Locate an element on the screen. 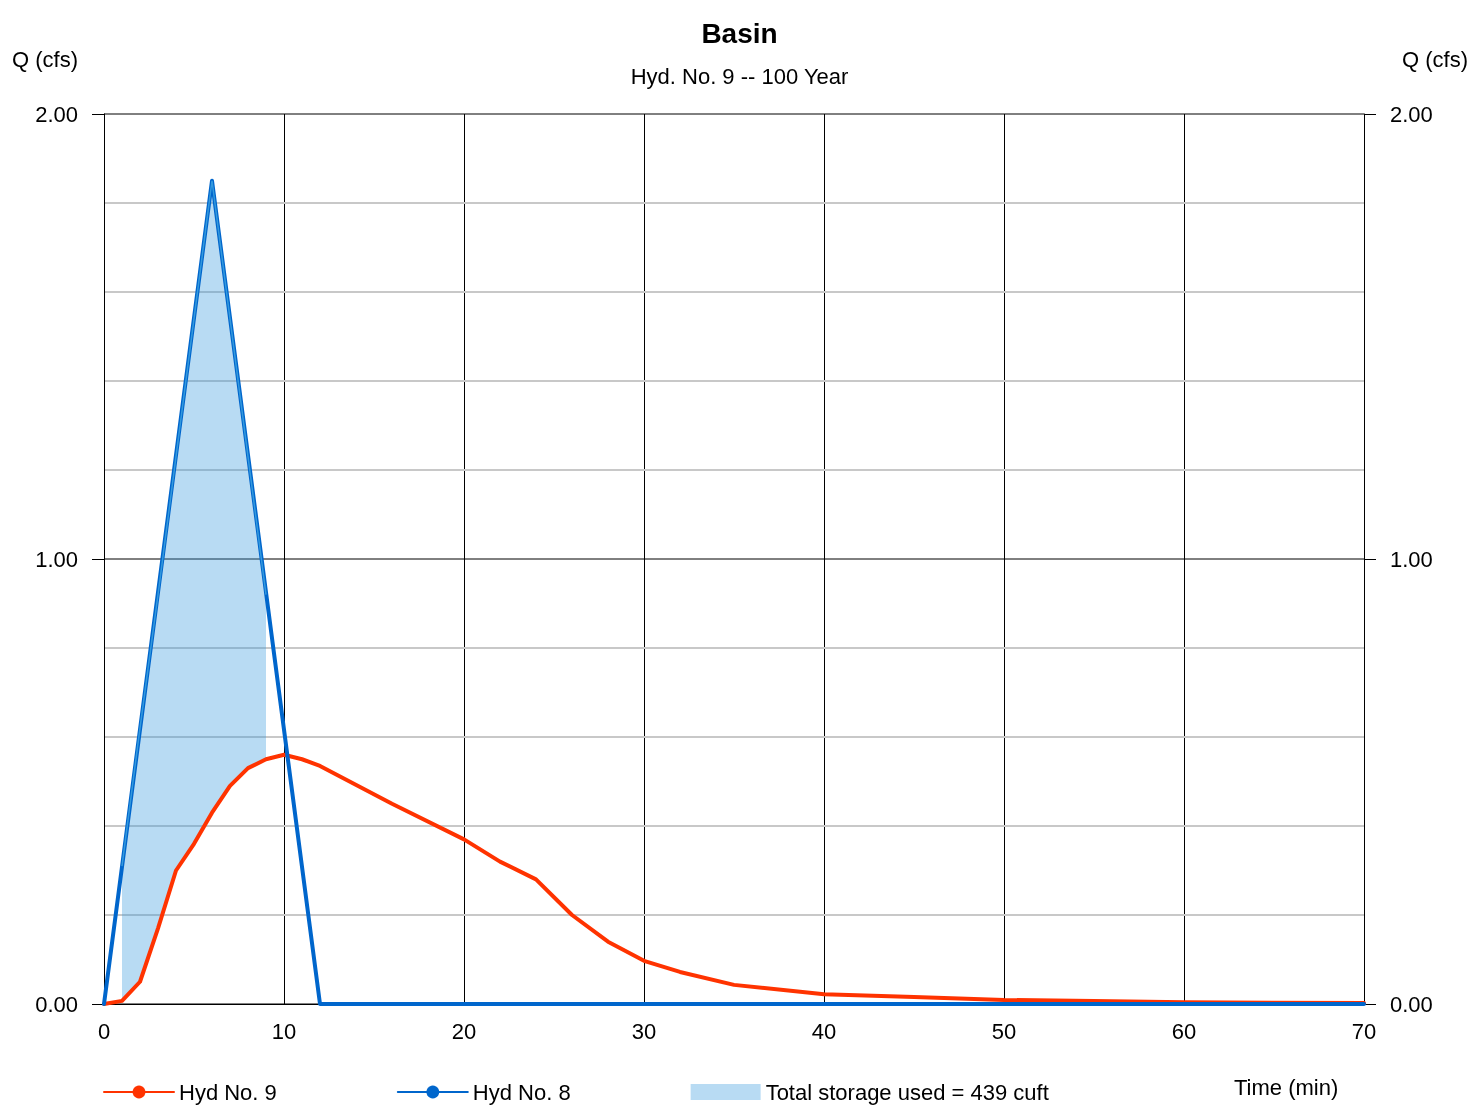 This screenshot has height=1116, width=1479. y-tick-label: 1.00 is located at coordinates (56, 559).